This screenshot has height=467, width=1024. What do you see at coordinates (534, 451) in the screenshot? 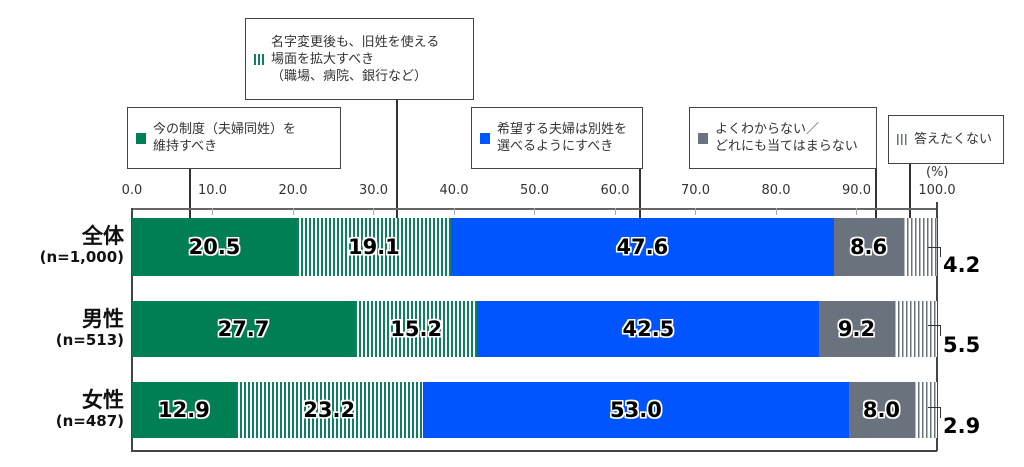
I see `bottom-axis-line` at bounding box center [534, 451].